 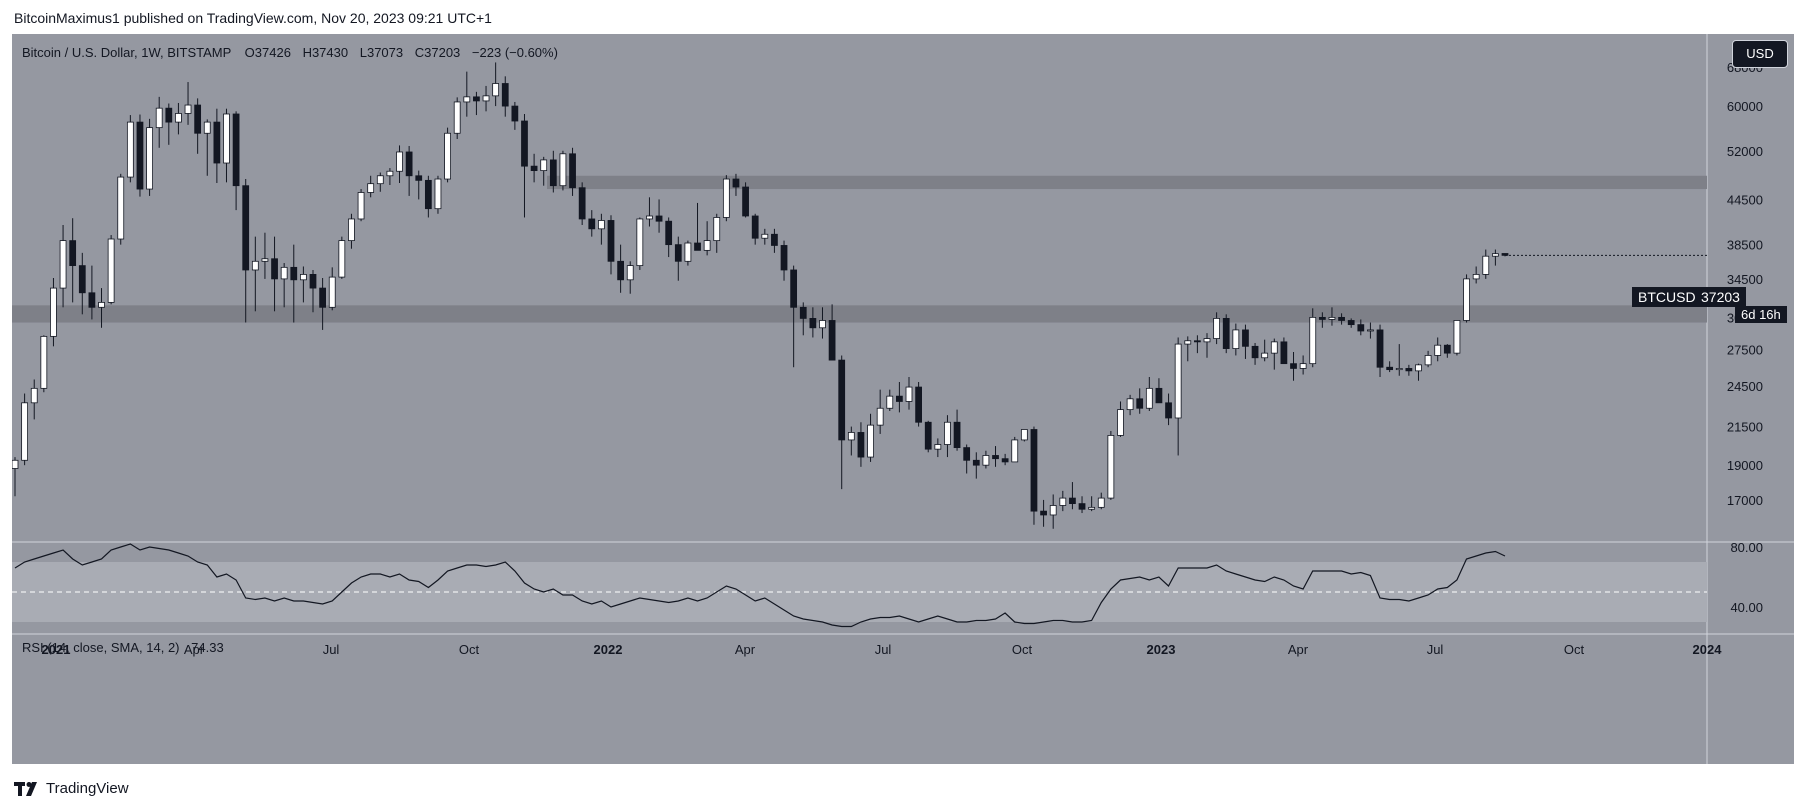 What do you see at coordinates (514, 52) in the screenshot?
I see `change-value: −223 (−0.60%)` at bounding box center [514, 52].